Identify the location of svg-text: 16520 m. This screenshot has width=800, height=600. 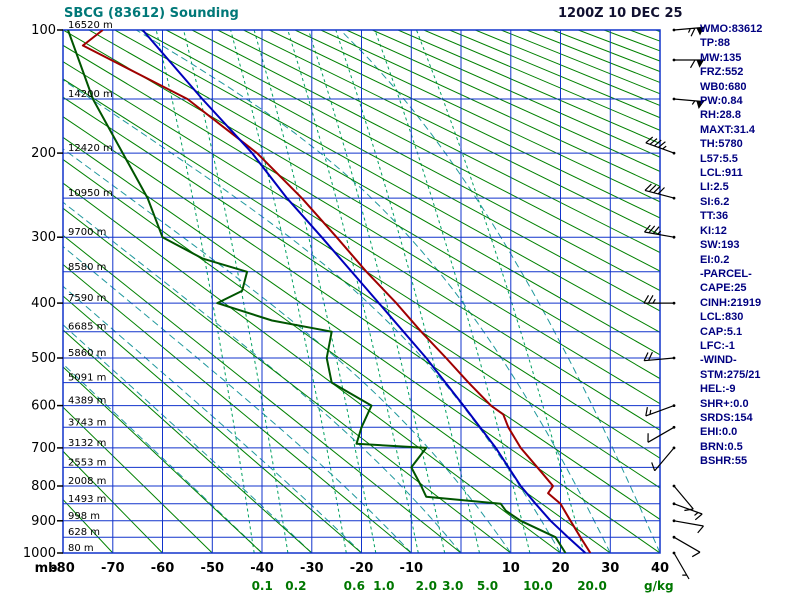
(90, 25).